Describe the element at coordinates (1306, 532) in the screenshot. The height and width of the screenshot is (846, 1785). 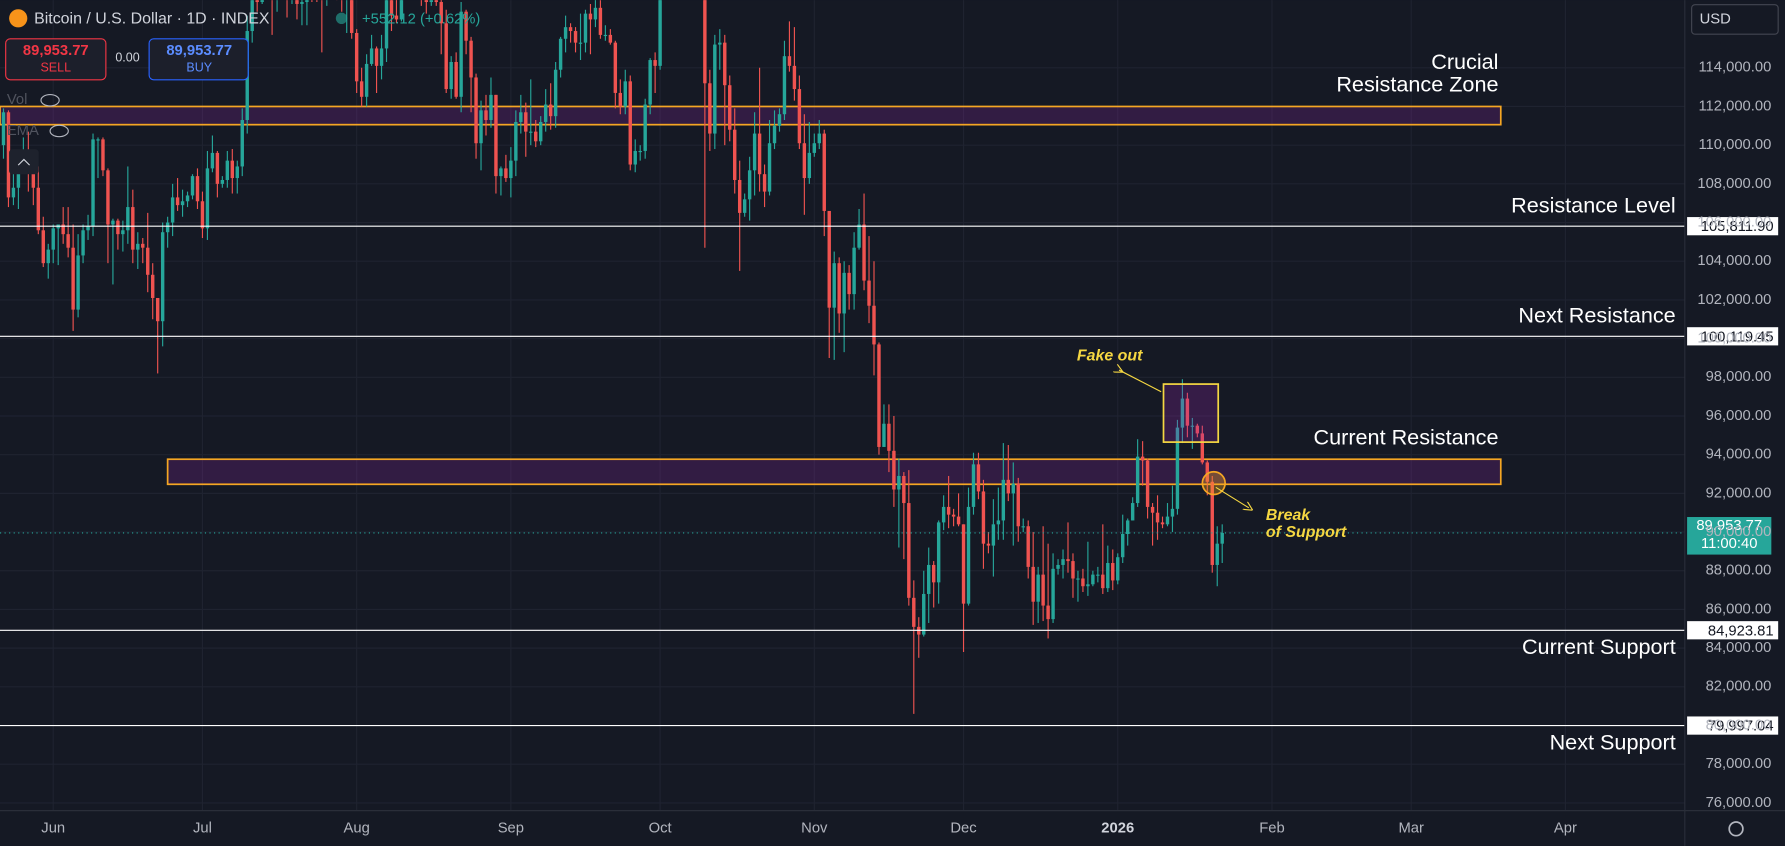
I see `annotation: of Support` at that location.